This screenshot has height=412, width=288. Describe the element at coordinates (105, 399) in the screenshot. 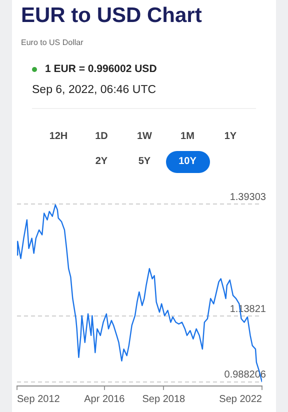

I see `x-tick-label: Apr 2016` at that location.